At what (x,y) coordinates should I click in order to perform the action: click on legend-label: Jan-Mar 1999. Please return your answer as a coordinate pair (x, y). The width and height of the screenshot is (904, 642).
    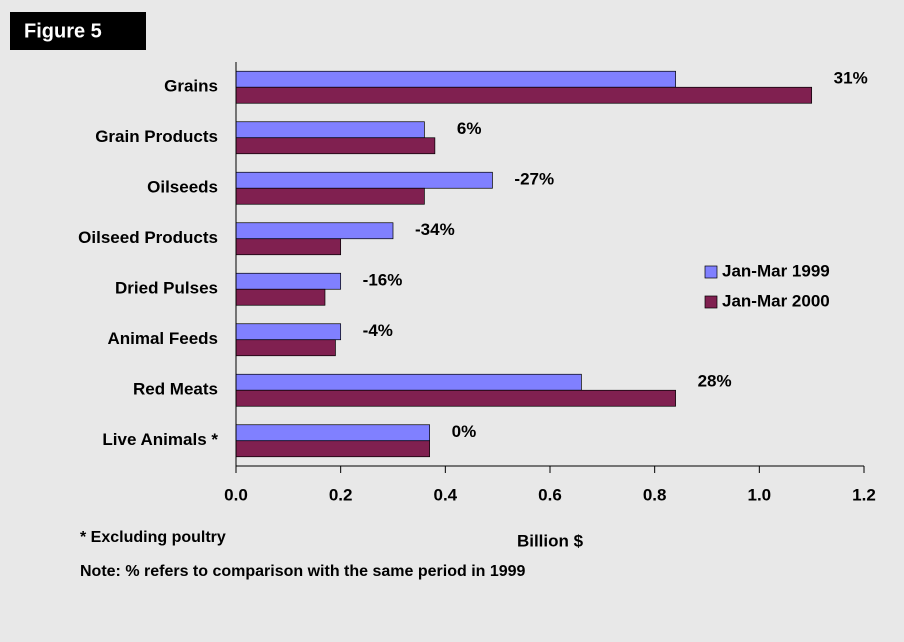
    Looking at the image, I should click on (776, 270).